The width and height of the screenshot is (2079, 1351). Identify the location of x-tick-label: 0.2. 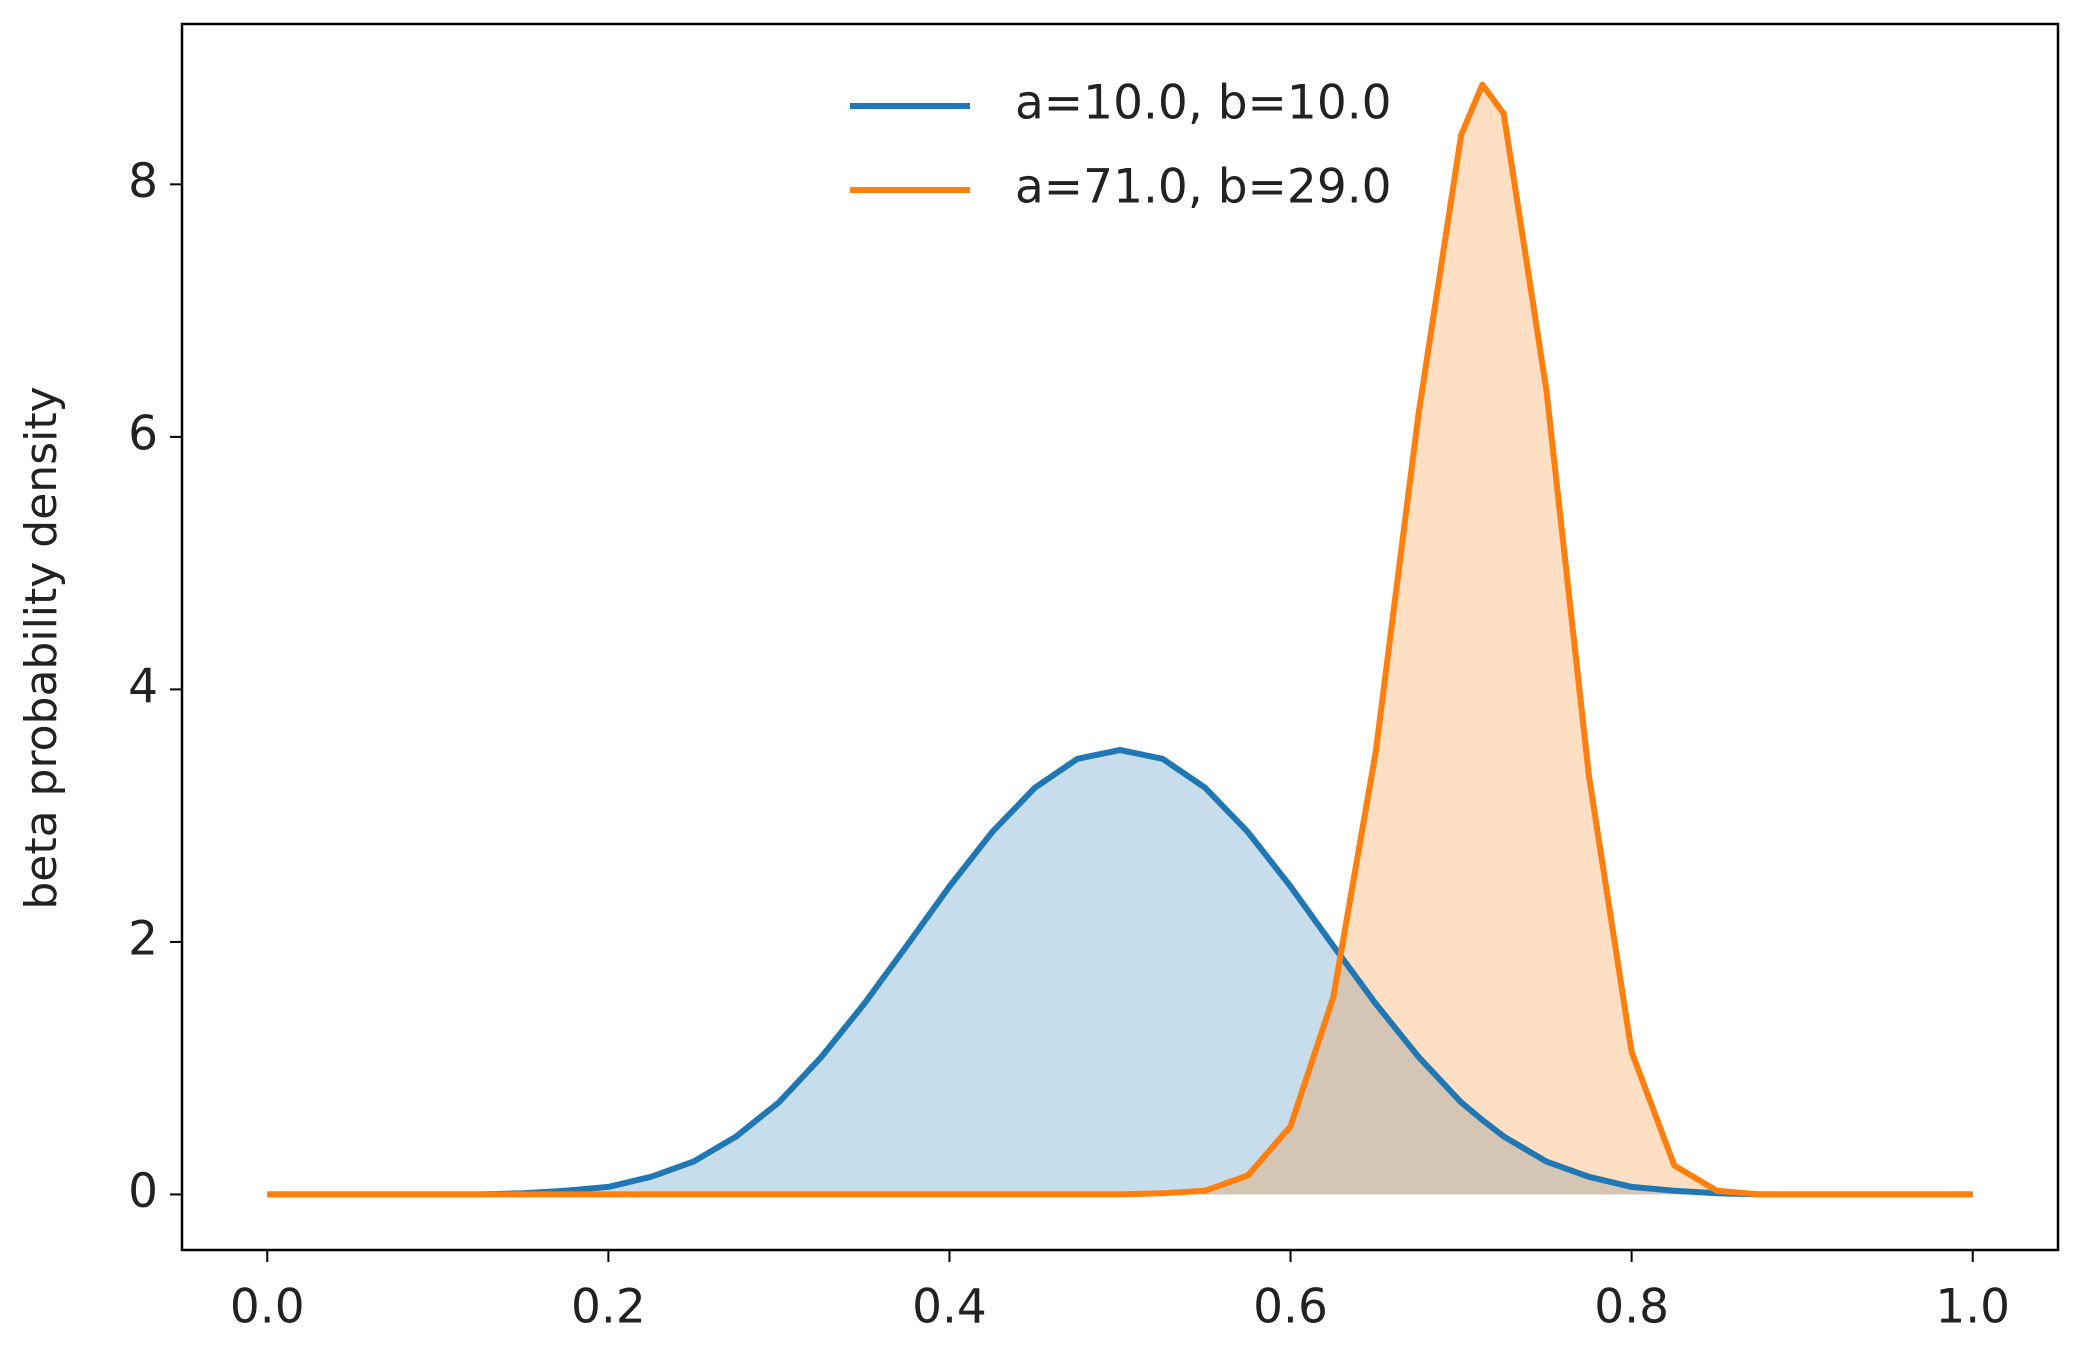
(608, 1307).